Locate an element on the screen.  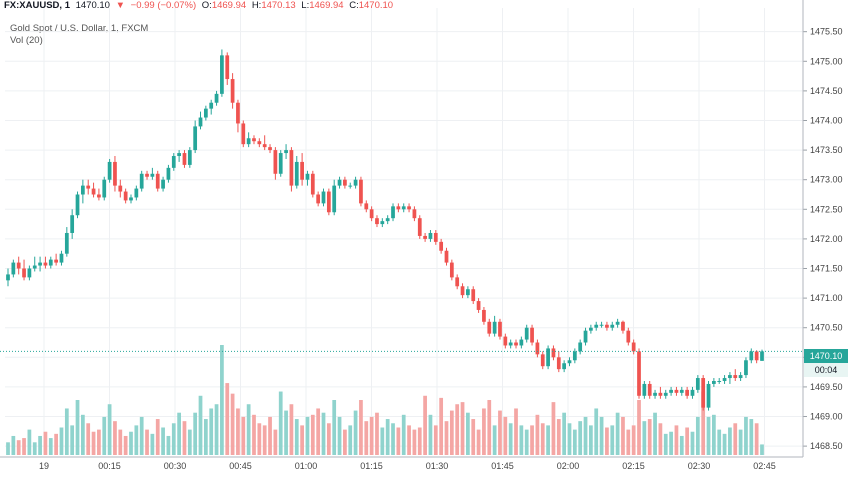
last-price: 1470.10 is located at coordinates (92, 5).